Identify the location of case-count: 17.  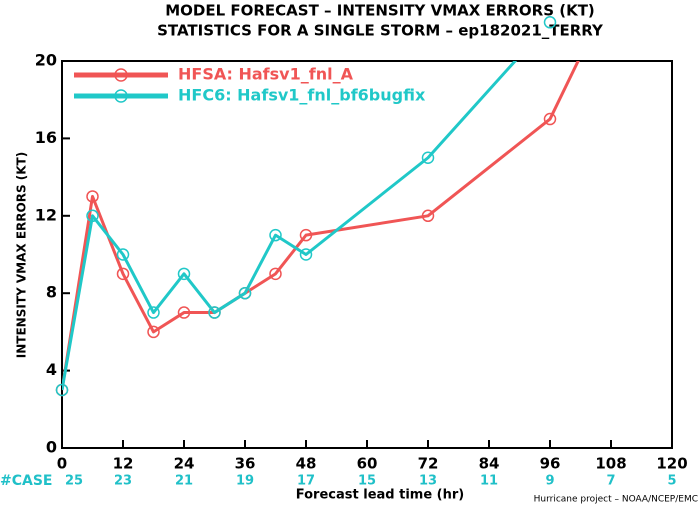
(306, 481).